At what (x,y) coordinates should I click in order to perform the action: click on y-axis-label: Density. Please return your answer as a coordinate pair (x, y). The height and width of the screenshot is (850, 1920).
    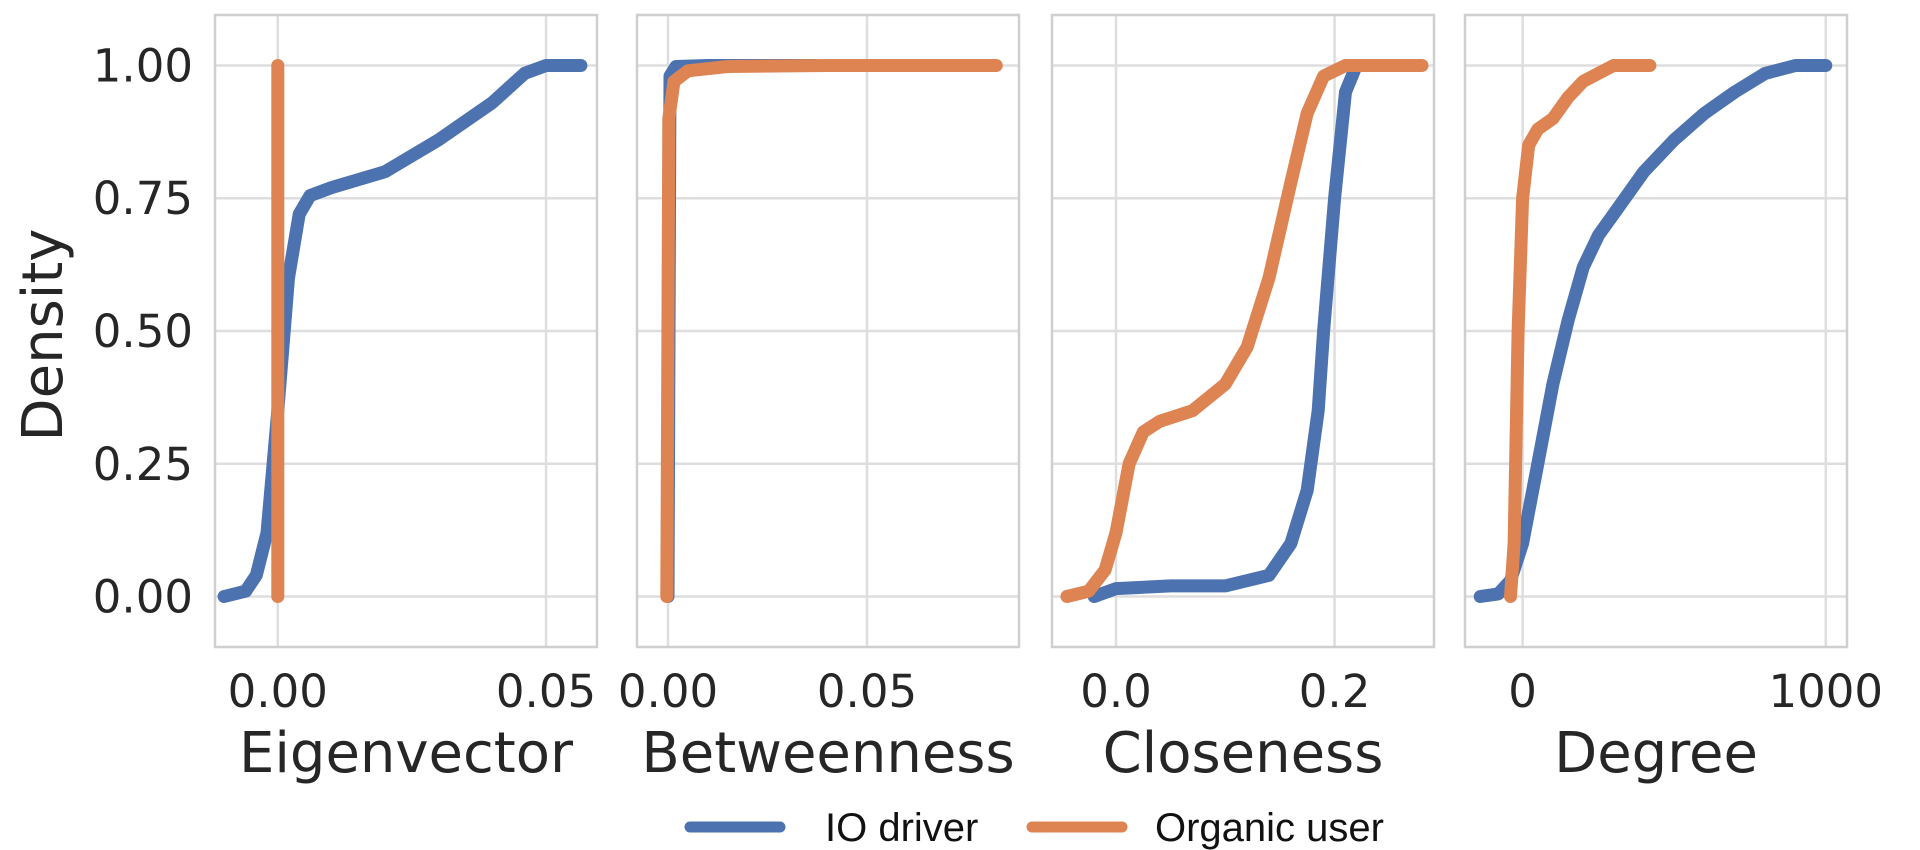
    Looking at the image, I should click on (43, 335).